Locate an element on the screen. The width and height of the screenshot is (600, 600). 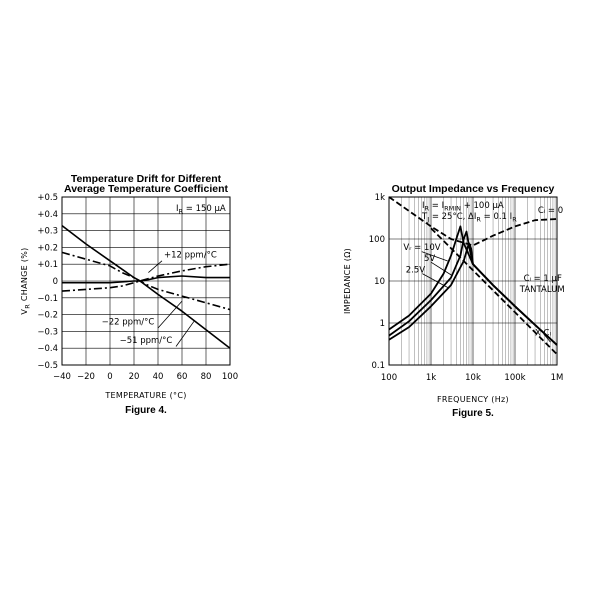
curve-label: +12 ppm/°C is located at coordinates (190, 255).